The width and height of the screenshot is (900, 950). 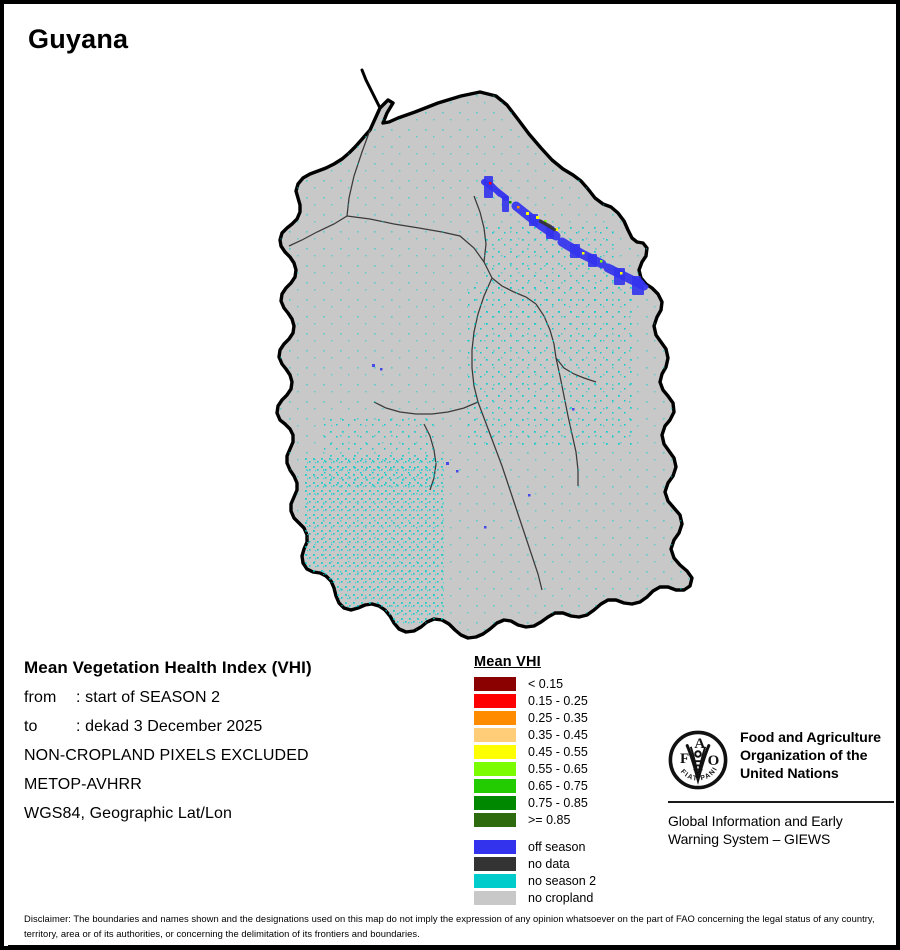 I want to click on legend-item-1: 0.15 - 0.25, so click(x=569, y=701).